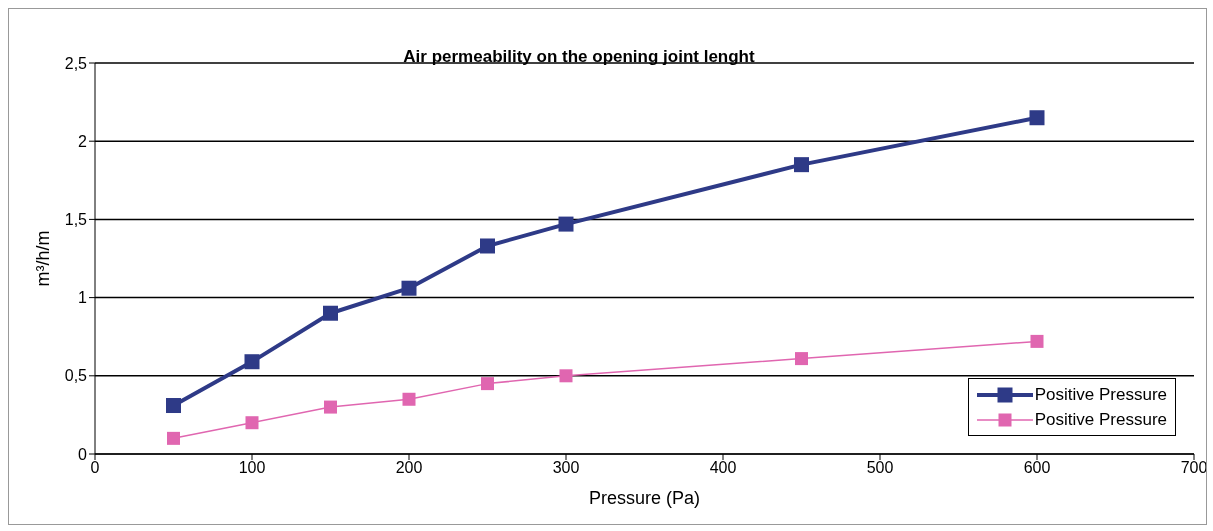  I want to click on y-tick-label: 1,5, so click(76, 220).